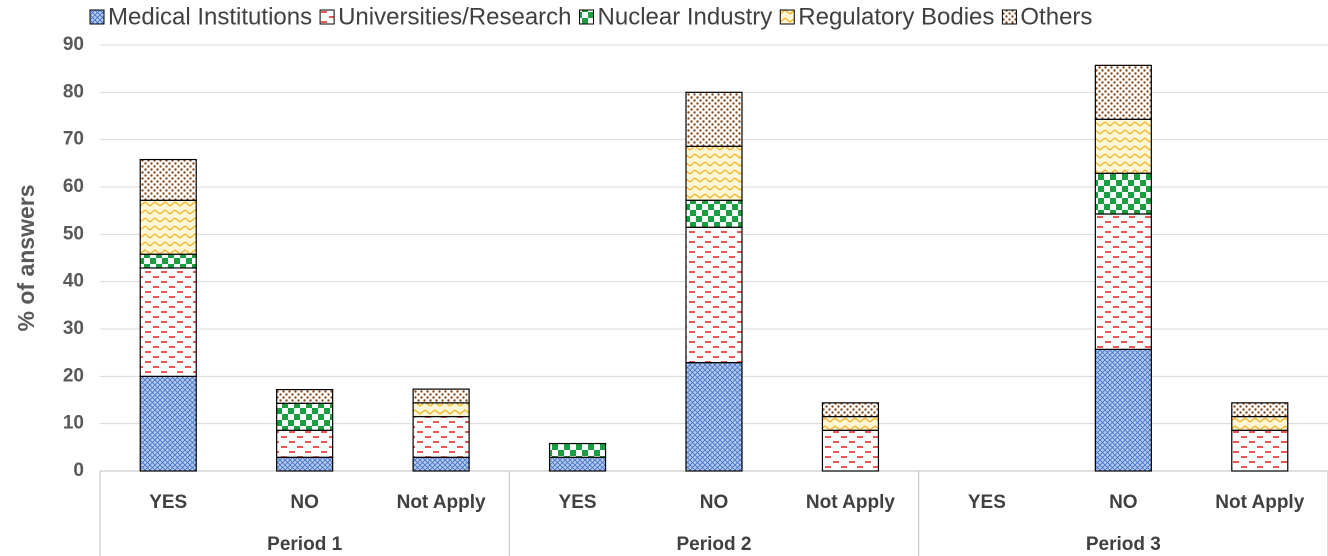 This screenshot has height=556, width=1328. Describe the element at coordinates (73, 44) in the screenshot. I see `y-tick-label: 90` at that location.